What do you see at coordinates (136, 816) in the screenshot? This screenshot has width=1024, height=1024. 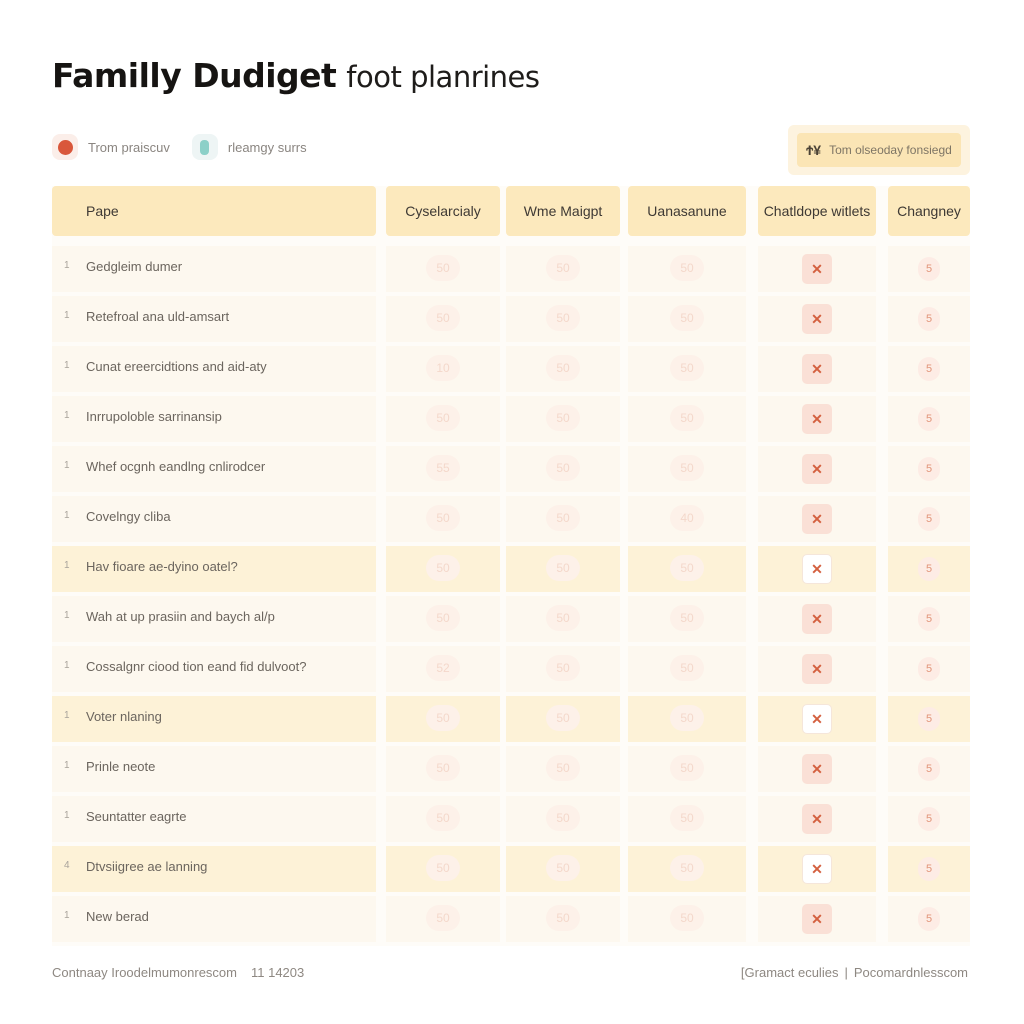 I see `row-label: Seuntatter eagrte` at bounding box center [136, 816].